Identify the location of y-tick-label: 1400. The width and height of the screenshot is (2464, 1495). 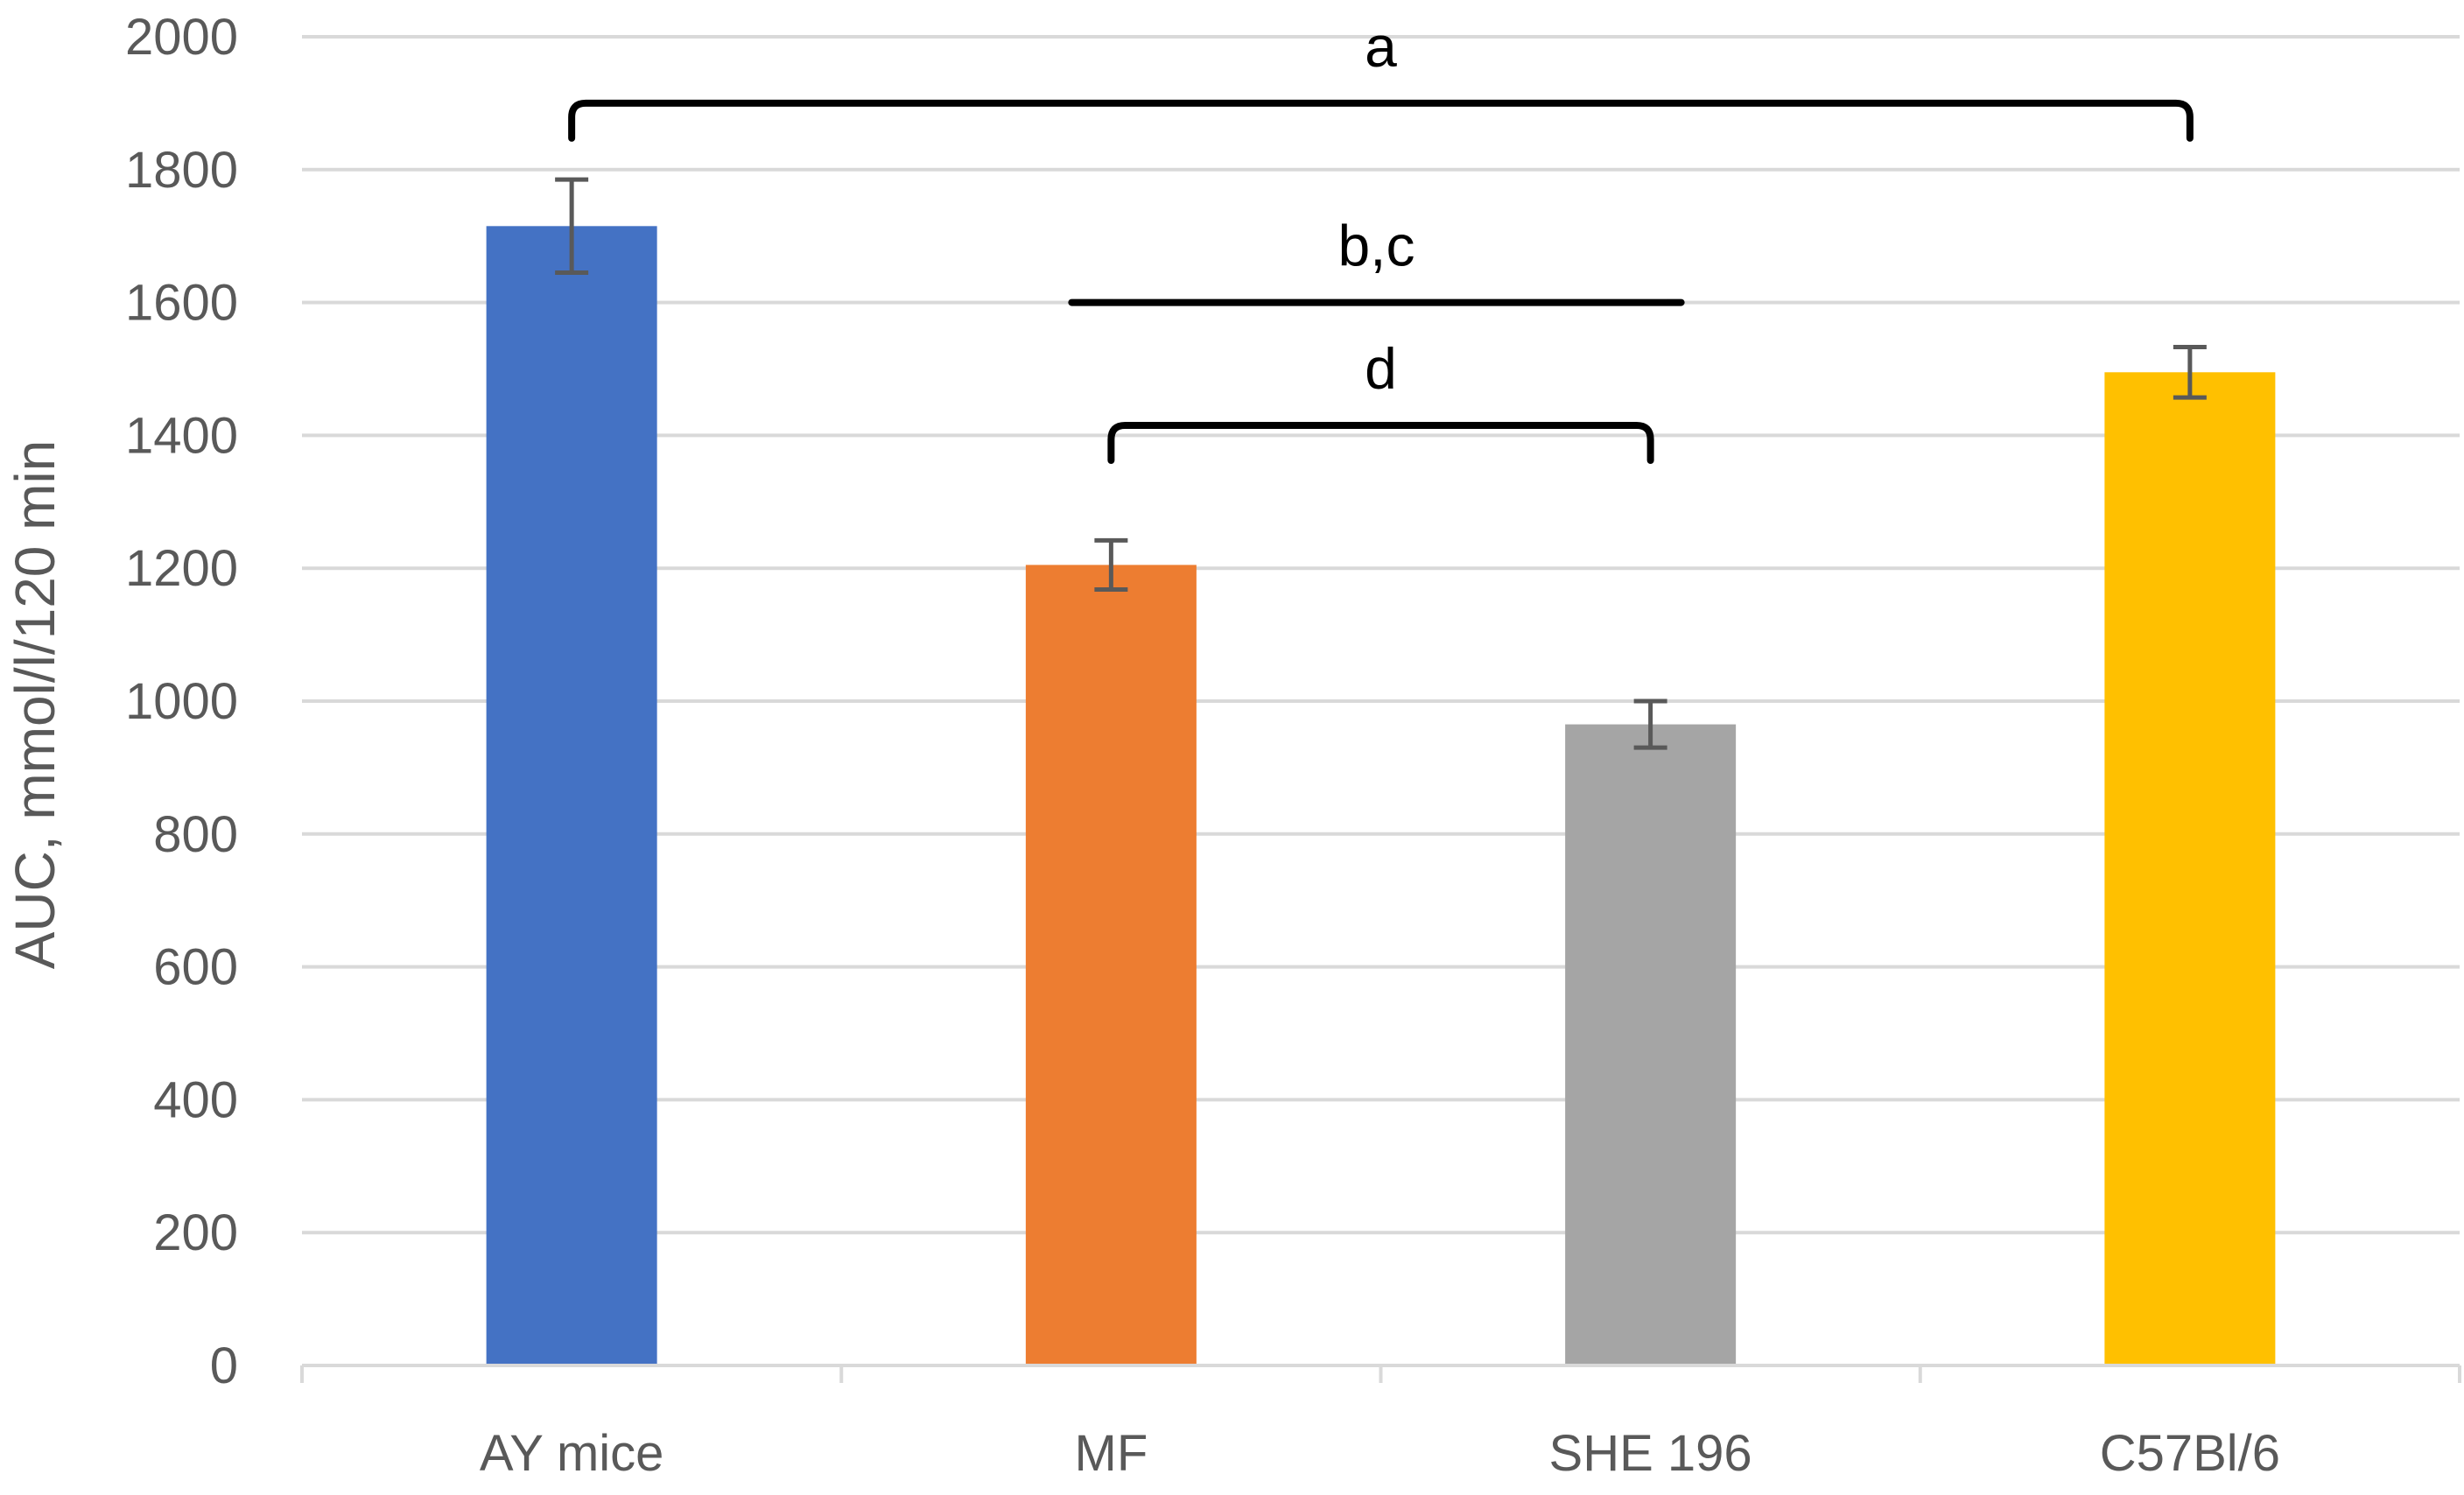
(181, 436).